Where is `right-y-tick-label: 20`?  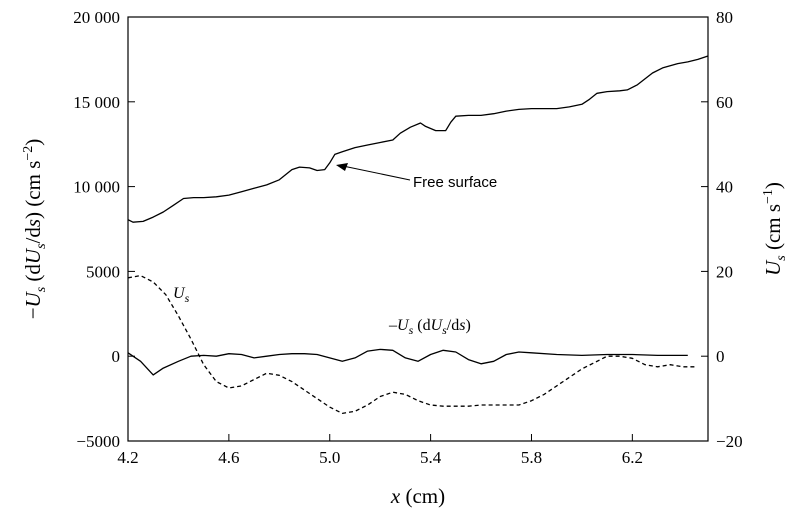
right-y-tick-label: 20 is located at coordinates (724, 271).